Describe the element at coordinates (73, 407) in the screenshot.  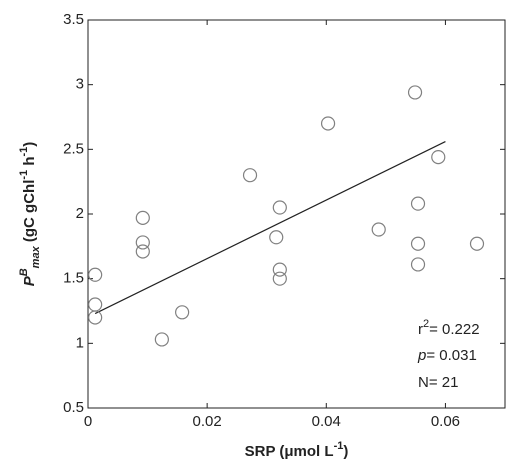
I see `y-tick-label: 0.5` at that location.